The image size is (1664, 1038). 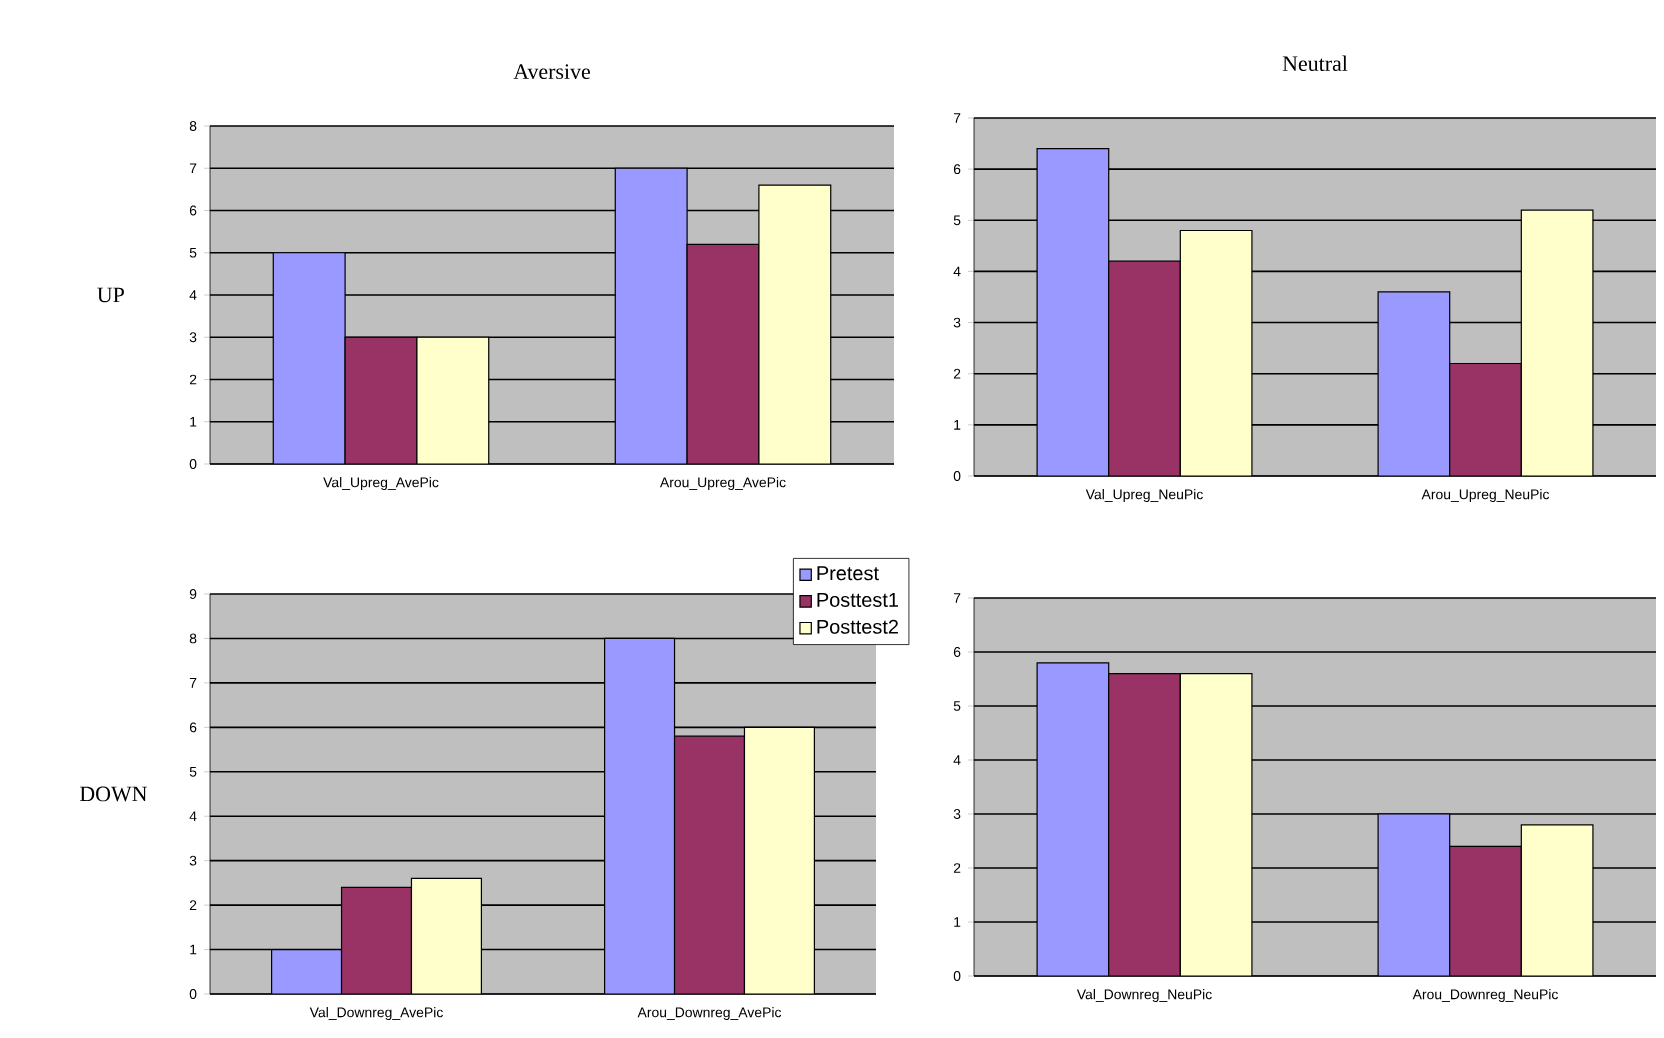 I want to click on legend-label: Posttest1, so click(x=857, y=600).